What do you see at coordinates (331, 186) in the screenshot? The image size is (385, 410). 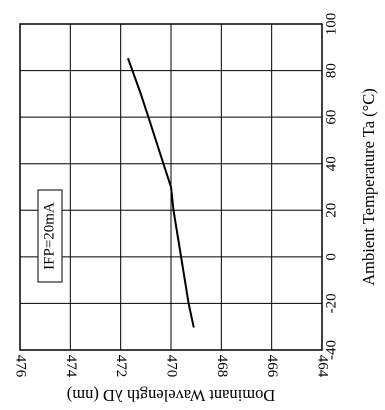 I see `x-tick-labels: -40 -20 0 20 40 60 80 100` at bounding box center [331, 186].